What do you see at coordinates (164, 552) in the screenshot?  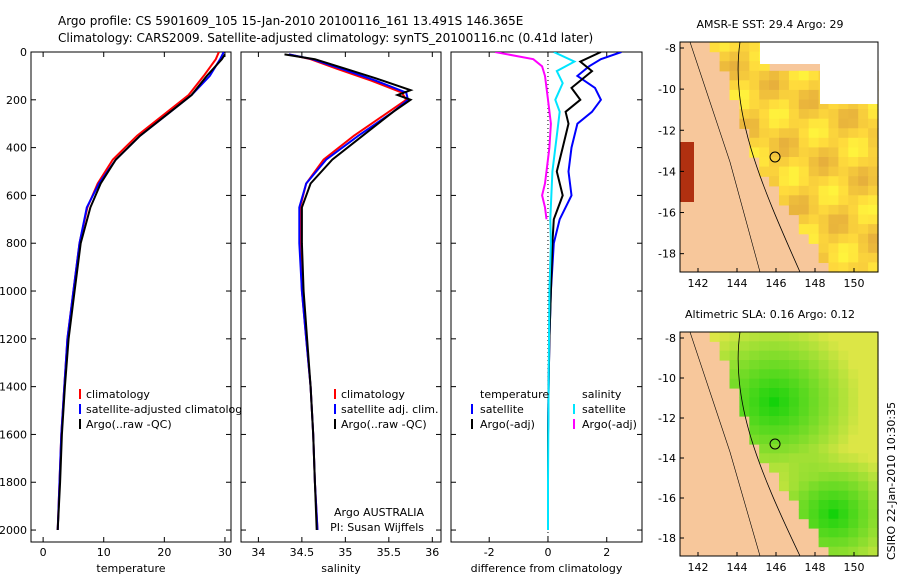 I see `temperature-xtick-label: 20` at bounding box center [164, 552].